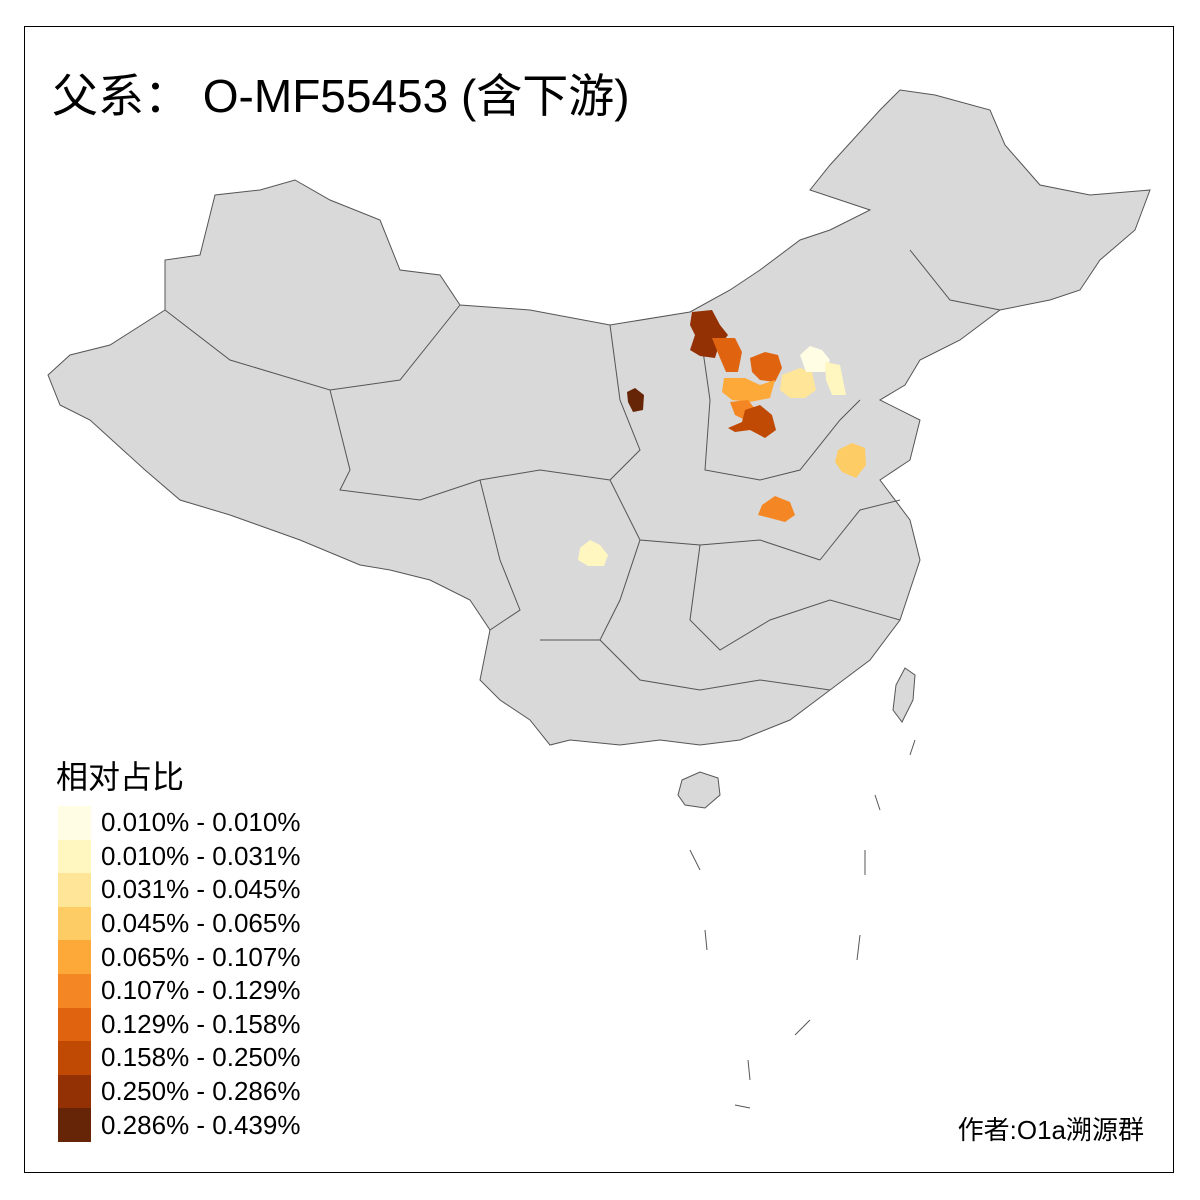 This screenshot has height=1200, width=1200. Describe the element at coordinates (699, 790) in the screenshot. I see `hainan-region` at that location.